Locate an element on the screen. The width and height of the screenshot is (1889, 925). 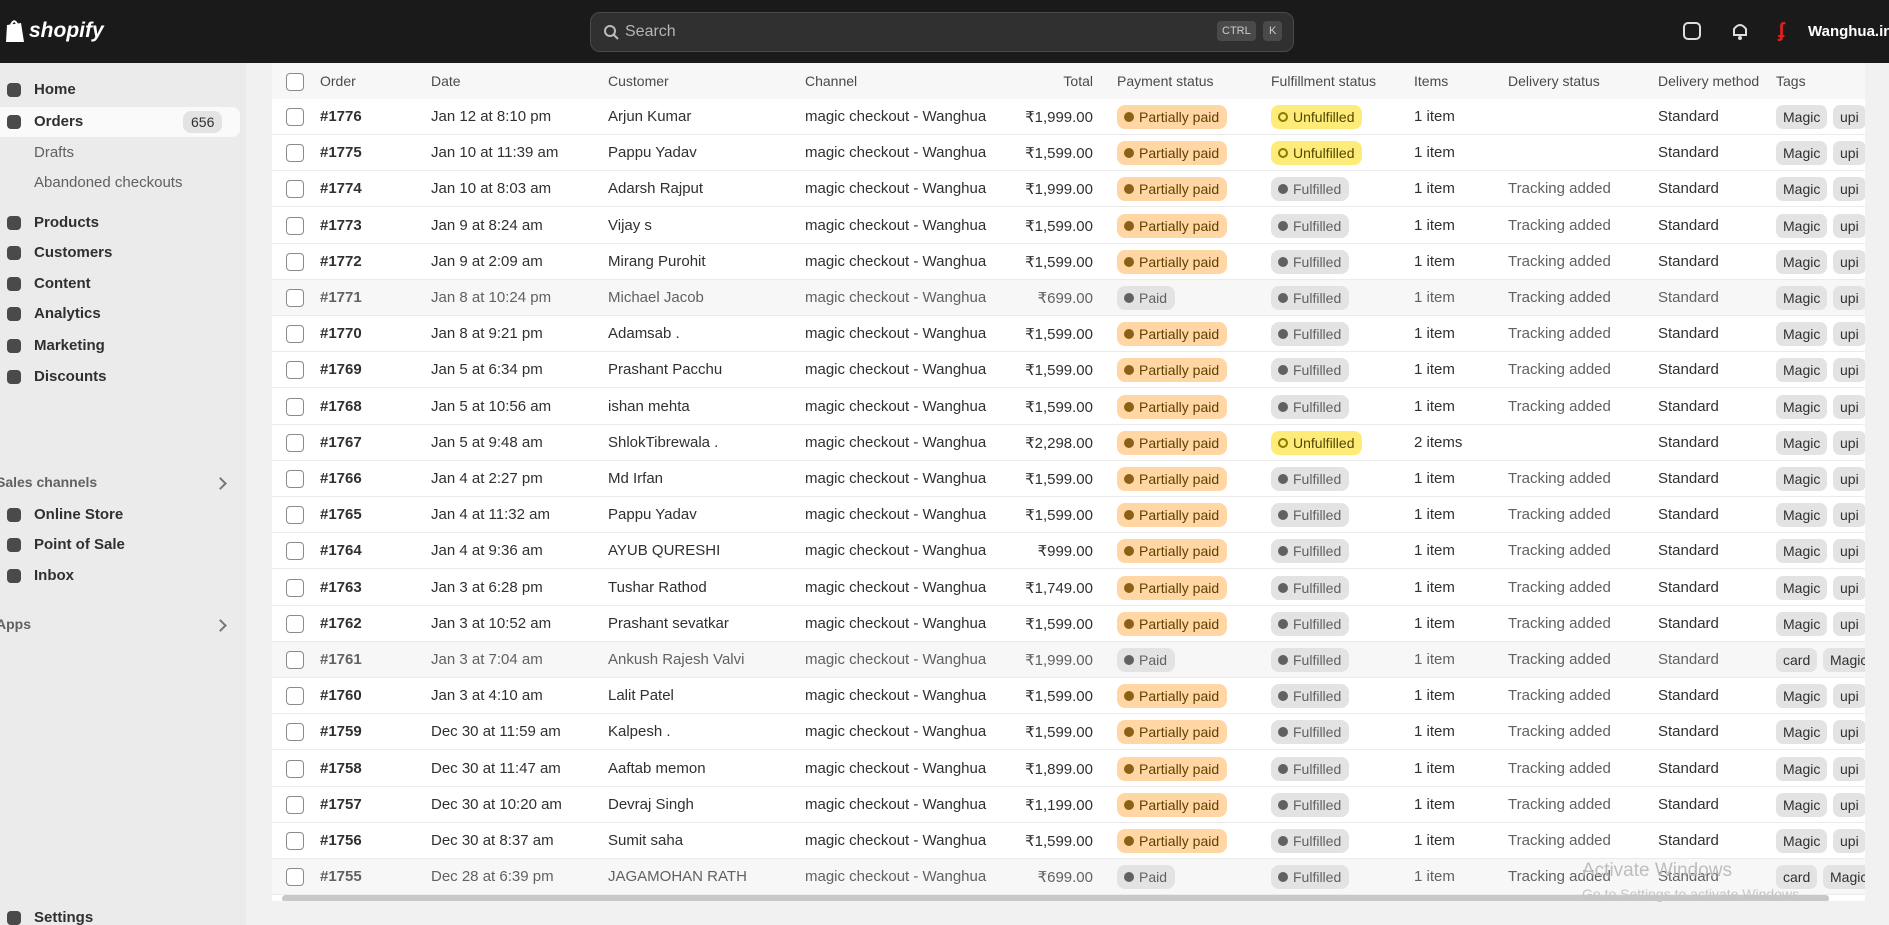
badge-label: Unfulfilled is located at coordinates (1324, 117).